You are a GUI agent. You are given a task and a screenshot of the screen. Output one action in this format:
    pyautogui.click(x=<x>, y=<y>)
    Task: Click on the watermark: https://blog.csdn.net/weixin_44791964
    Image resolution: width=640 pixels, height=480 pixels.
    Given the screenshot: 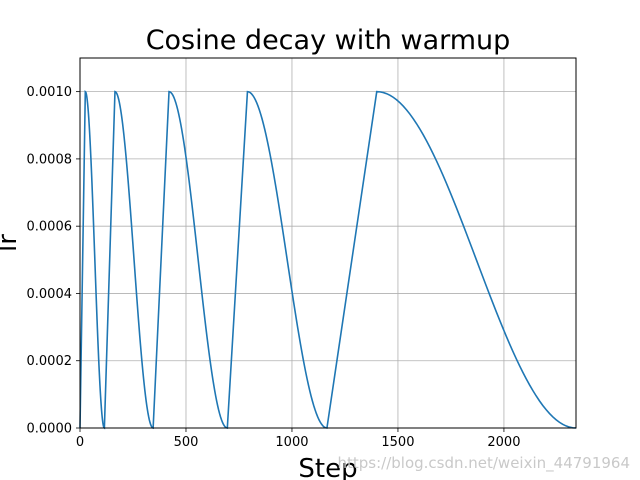 What is the action you would take?
    pyautogui.click(x=483, y=463)
    